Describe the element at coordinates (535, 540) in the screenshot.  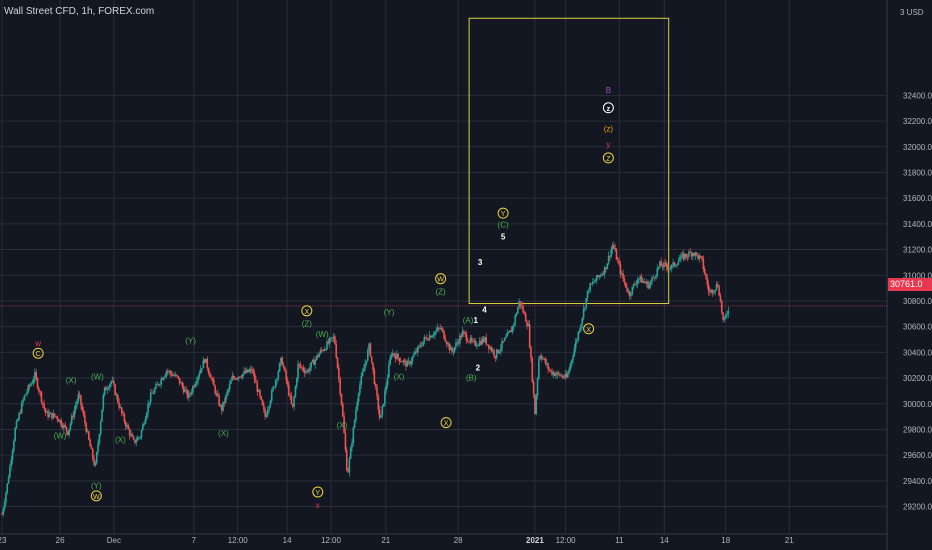
I see `x-tick-label: 2021` at that location.